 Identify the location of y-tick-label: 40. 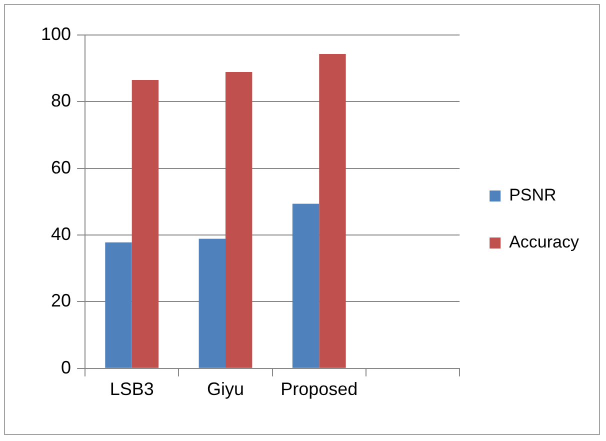
(61, 234).